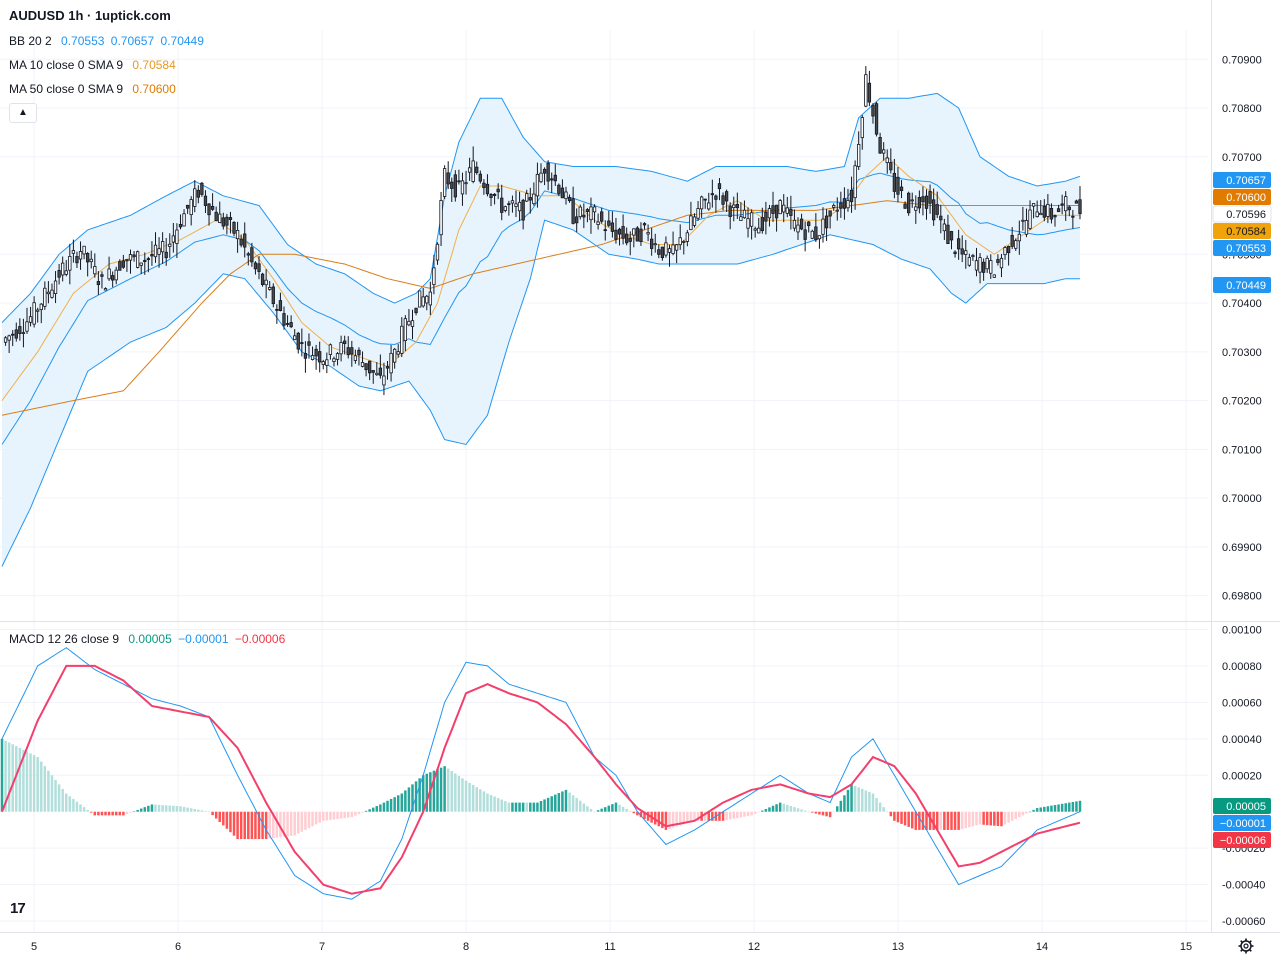 The image size is (1280, 960). I want to click on price-tag: 0.70600, so click(1246, 198).